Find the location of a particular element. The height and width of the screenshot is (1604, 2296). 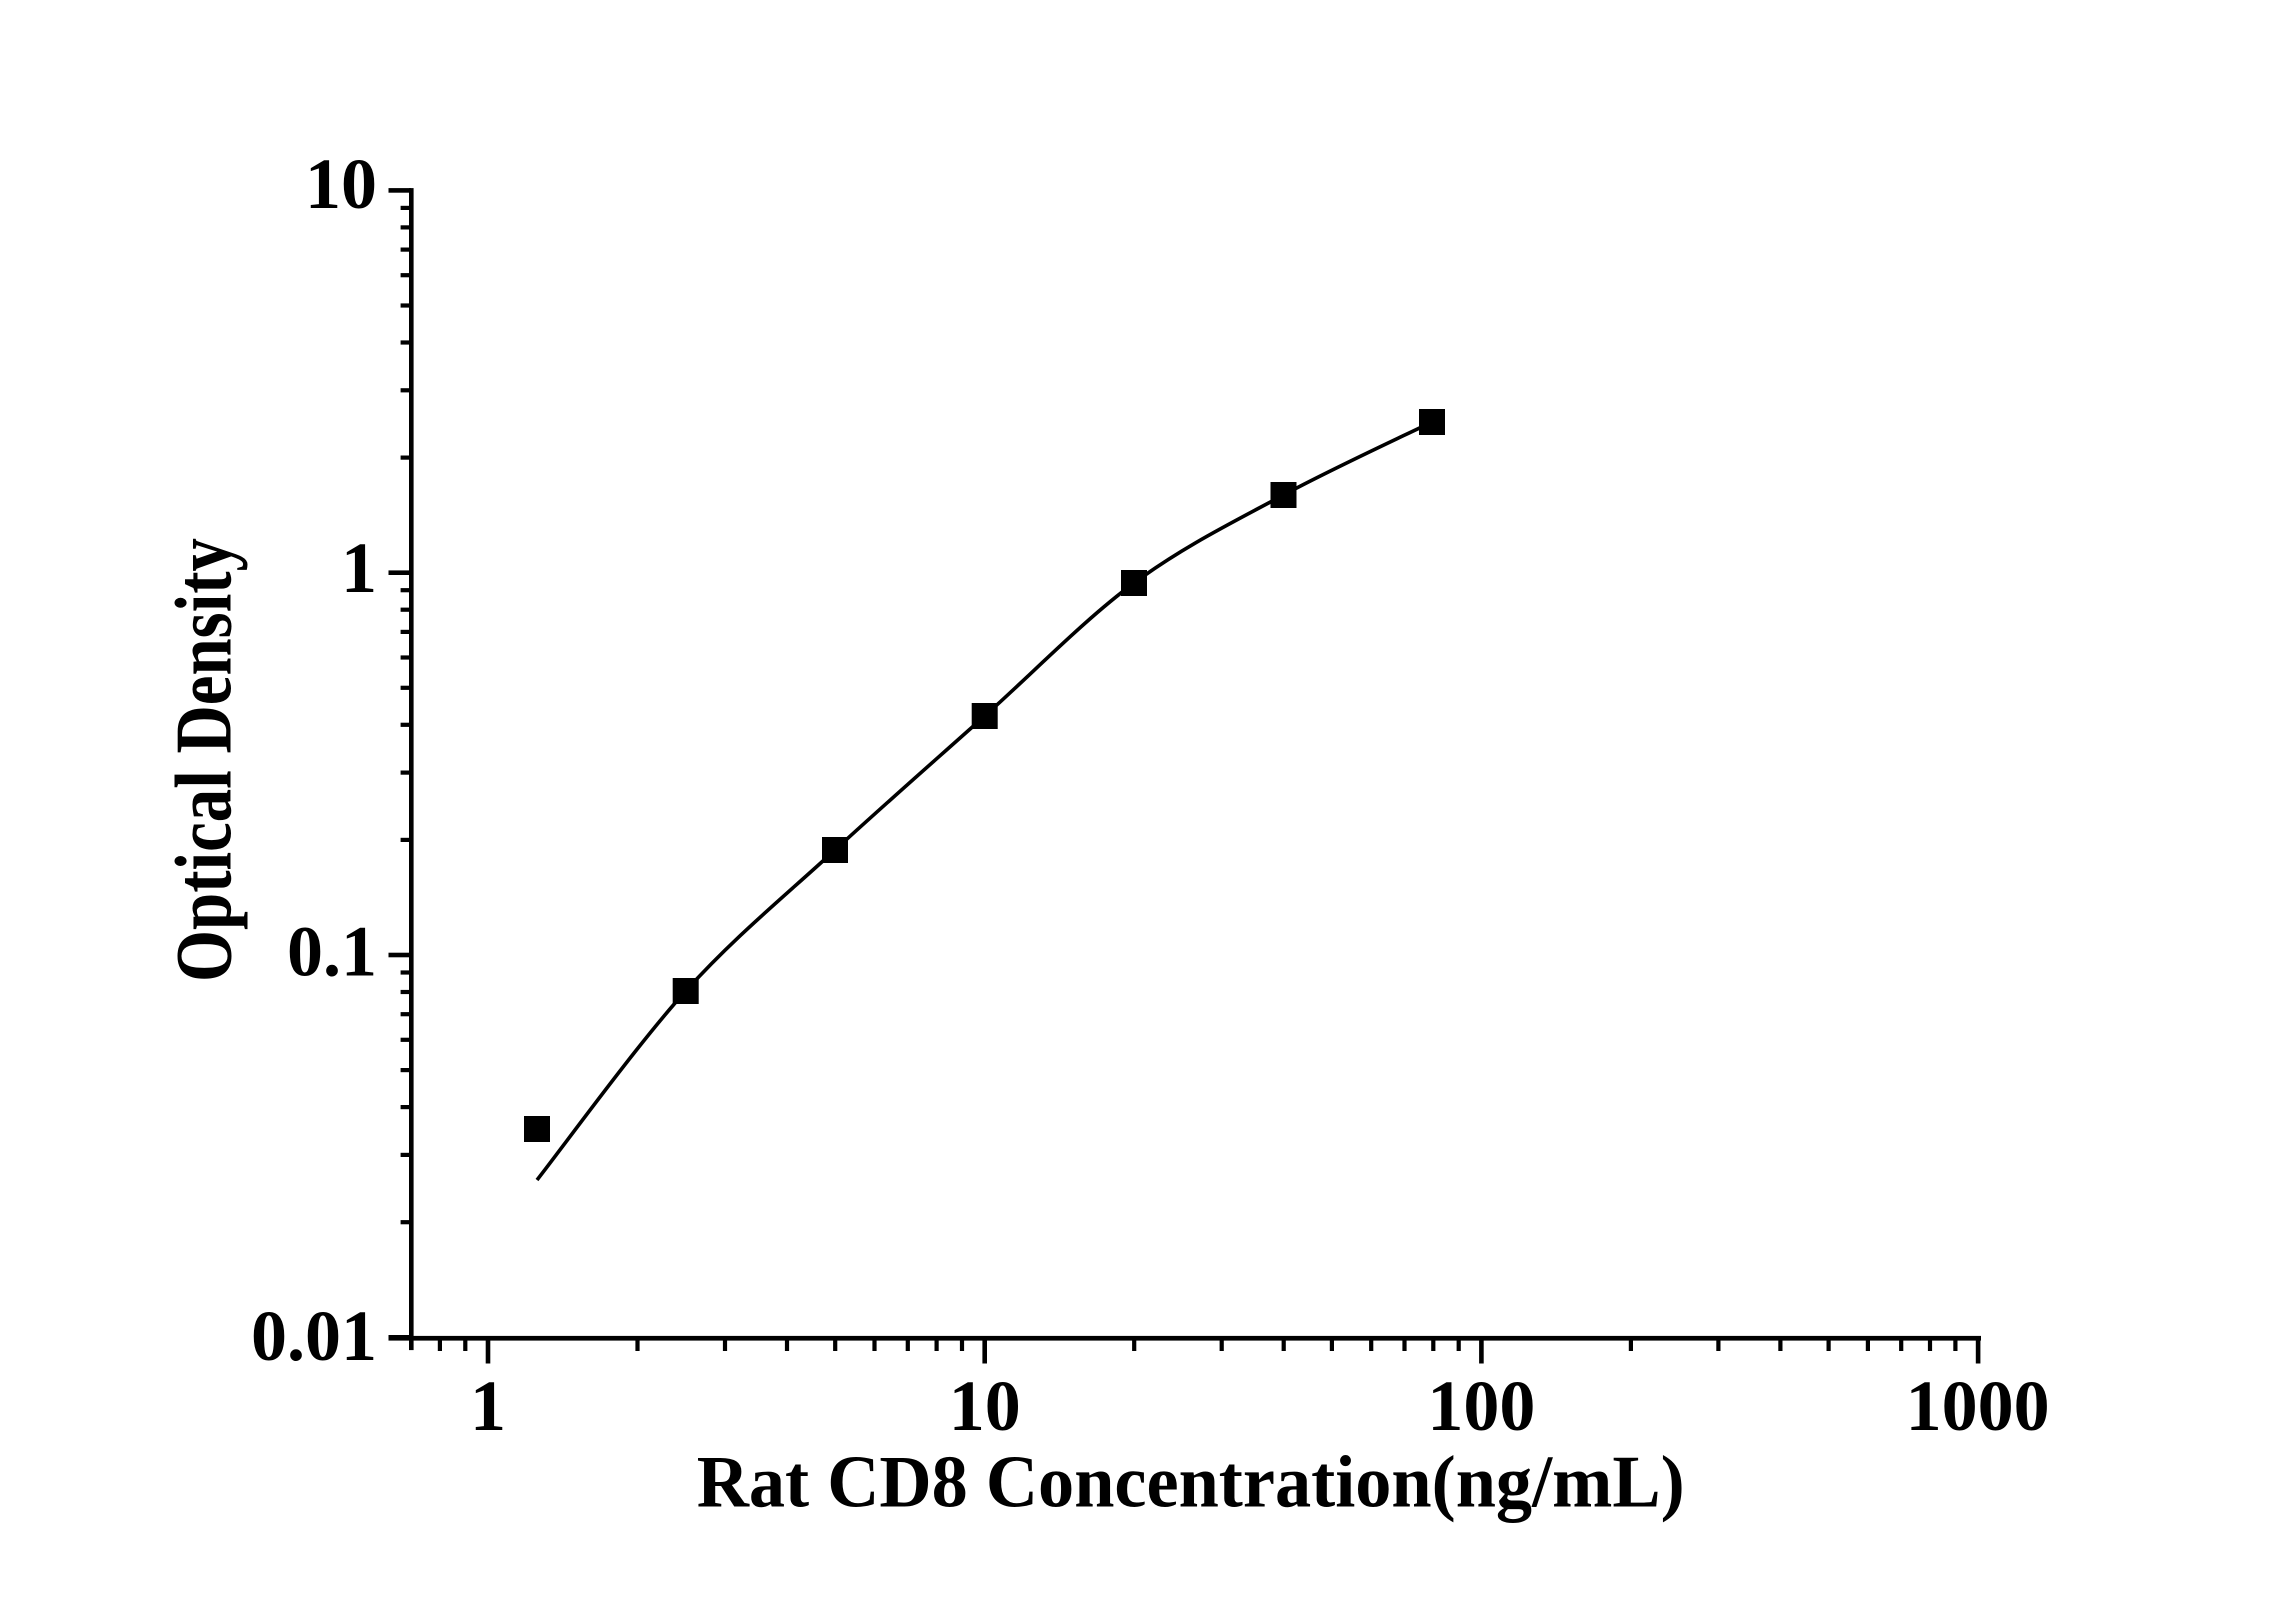

svg-text: Optical Density is located at coordinates (204, 760).